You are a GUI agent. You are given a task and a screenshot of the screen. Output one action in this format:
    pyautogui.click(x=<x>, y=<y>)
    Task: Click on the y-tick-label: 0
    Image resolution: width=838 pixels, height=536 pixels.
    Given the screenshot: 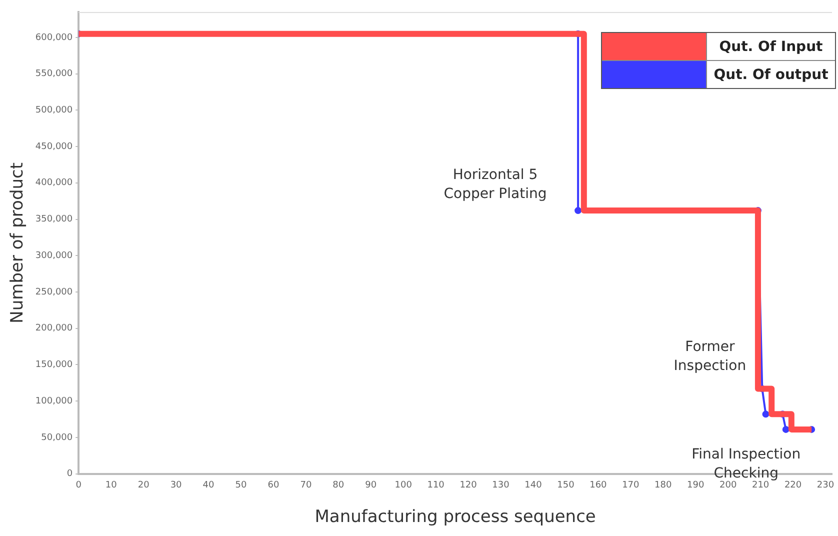 What is the action you would take?
    pyautogui.click(x=69, y=474)
    